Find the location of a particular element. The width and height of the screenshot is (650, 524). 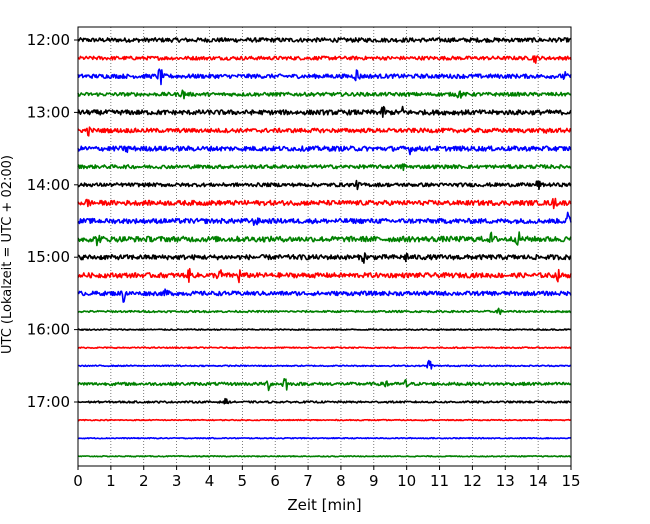

x-tick-label: 0 is located at coordinates (78, 481).